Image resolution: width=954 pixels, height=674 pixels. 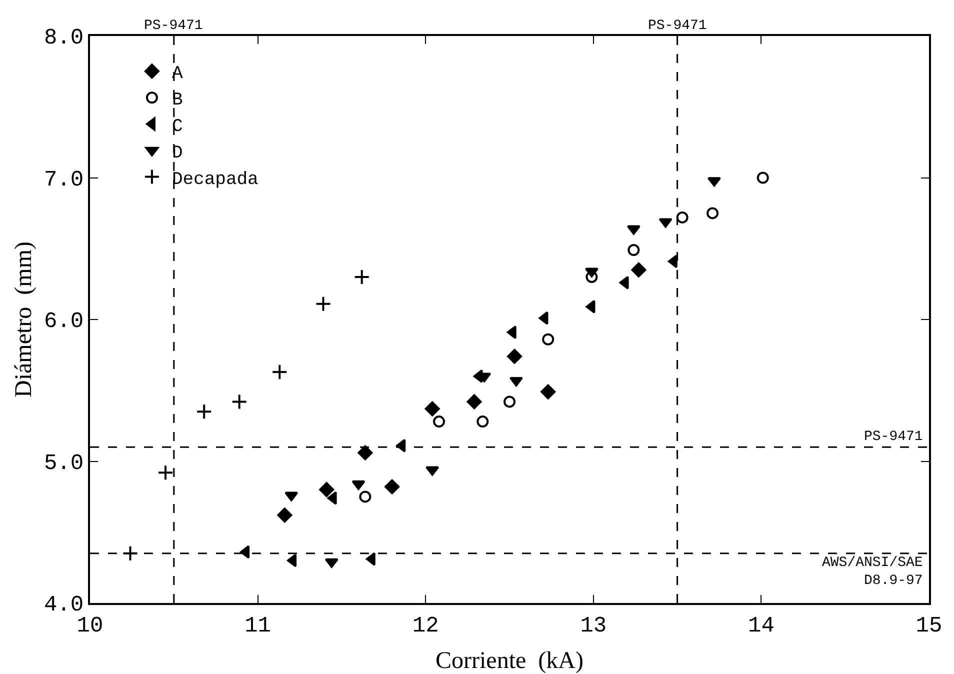 I want to click on y-axis-title: Diámetro (mm), so click(x=24, y=320).